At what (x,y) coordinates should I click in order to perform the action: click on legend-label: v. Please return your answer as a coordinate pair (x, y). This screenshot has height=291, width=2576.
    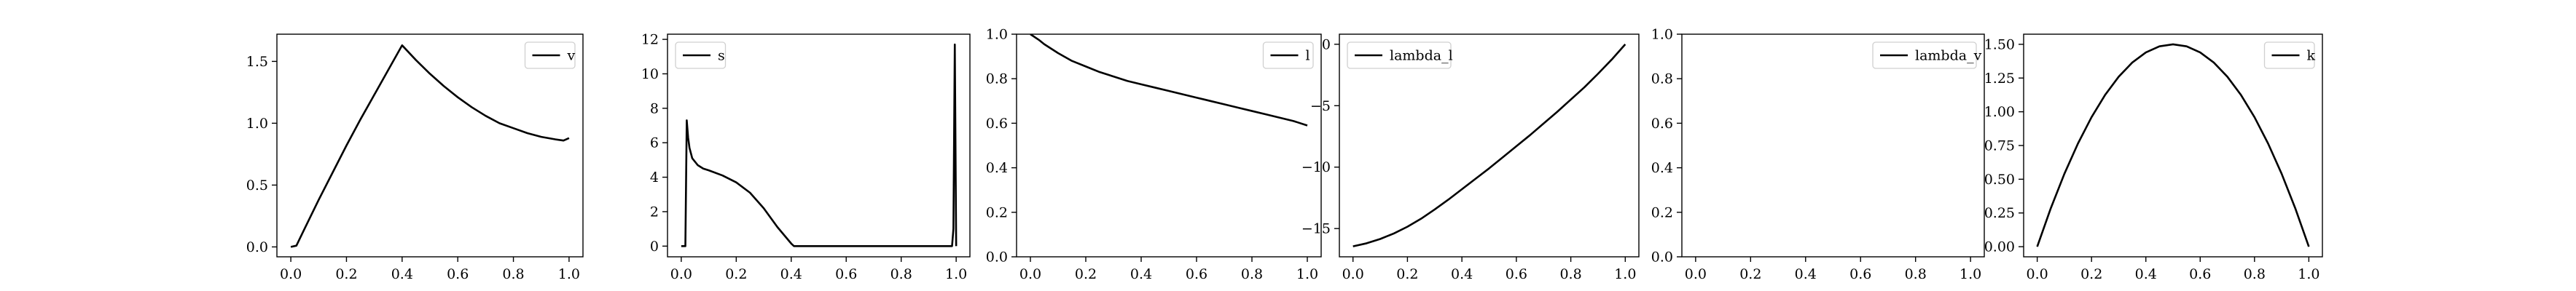
    Looking at the image, I should click on (571, 56).